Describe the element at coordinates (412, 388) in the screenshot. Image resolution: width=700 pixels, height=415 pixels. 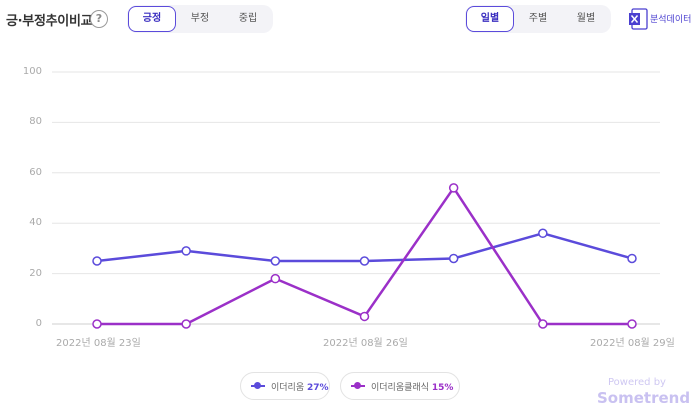
I see `legend-label: 이더리움클래식 15%` at that location.